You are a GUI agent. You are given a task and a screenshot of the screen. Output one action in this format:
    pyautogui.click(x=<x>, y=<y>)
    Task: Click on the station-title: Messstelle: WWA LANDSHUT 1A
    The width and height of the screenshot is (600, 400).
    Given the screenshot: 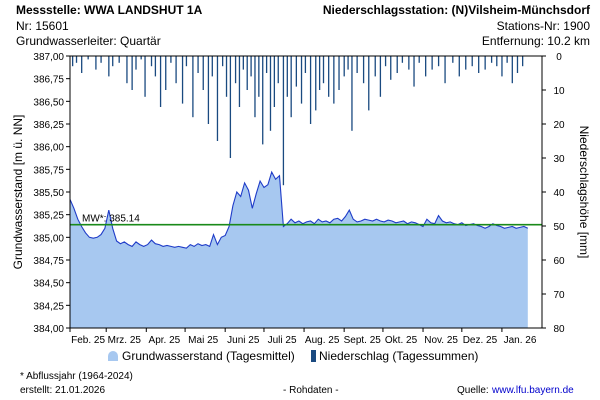 What is the action you would take?
    pyautogui.click(x=109, y=10)
    